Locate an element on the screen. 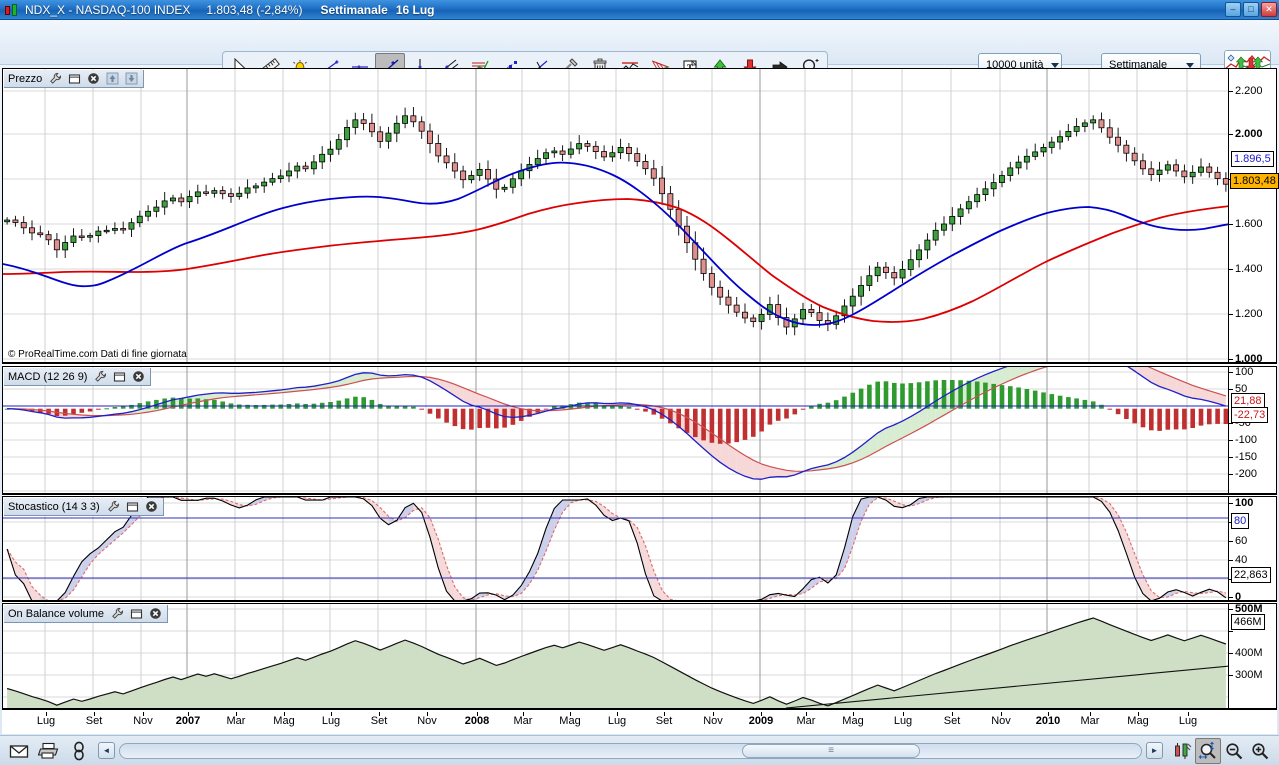  stochastic-panel-header: Stocastico (14 3 3) is located at coordinates (84, 507).